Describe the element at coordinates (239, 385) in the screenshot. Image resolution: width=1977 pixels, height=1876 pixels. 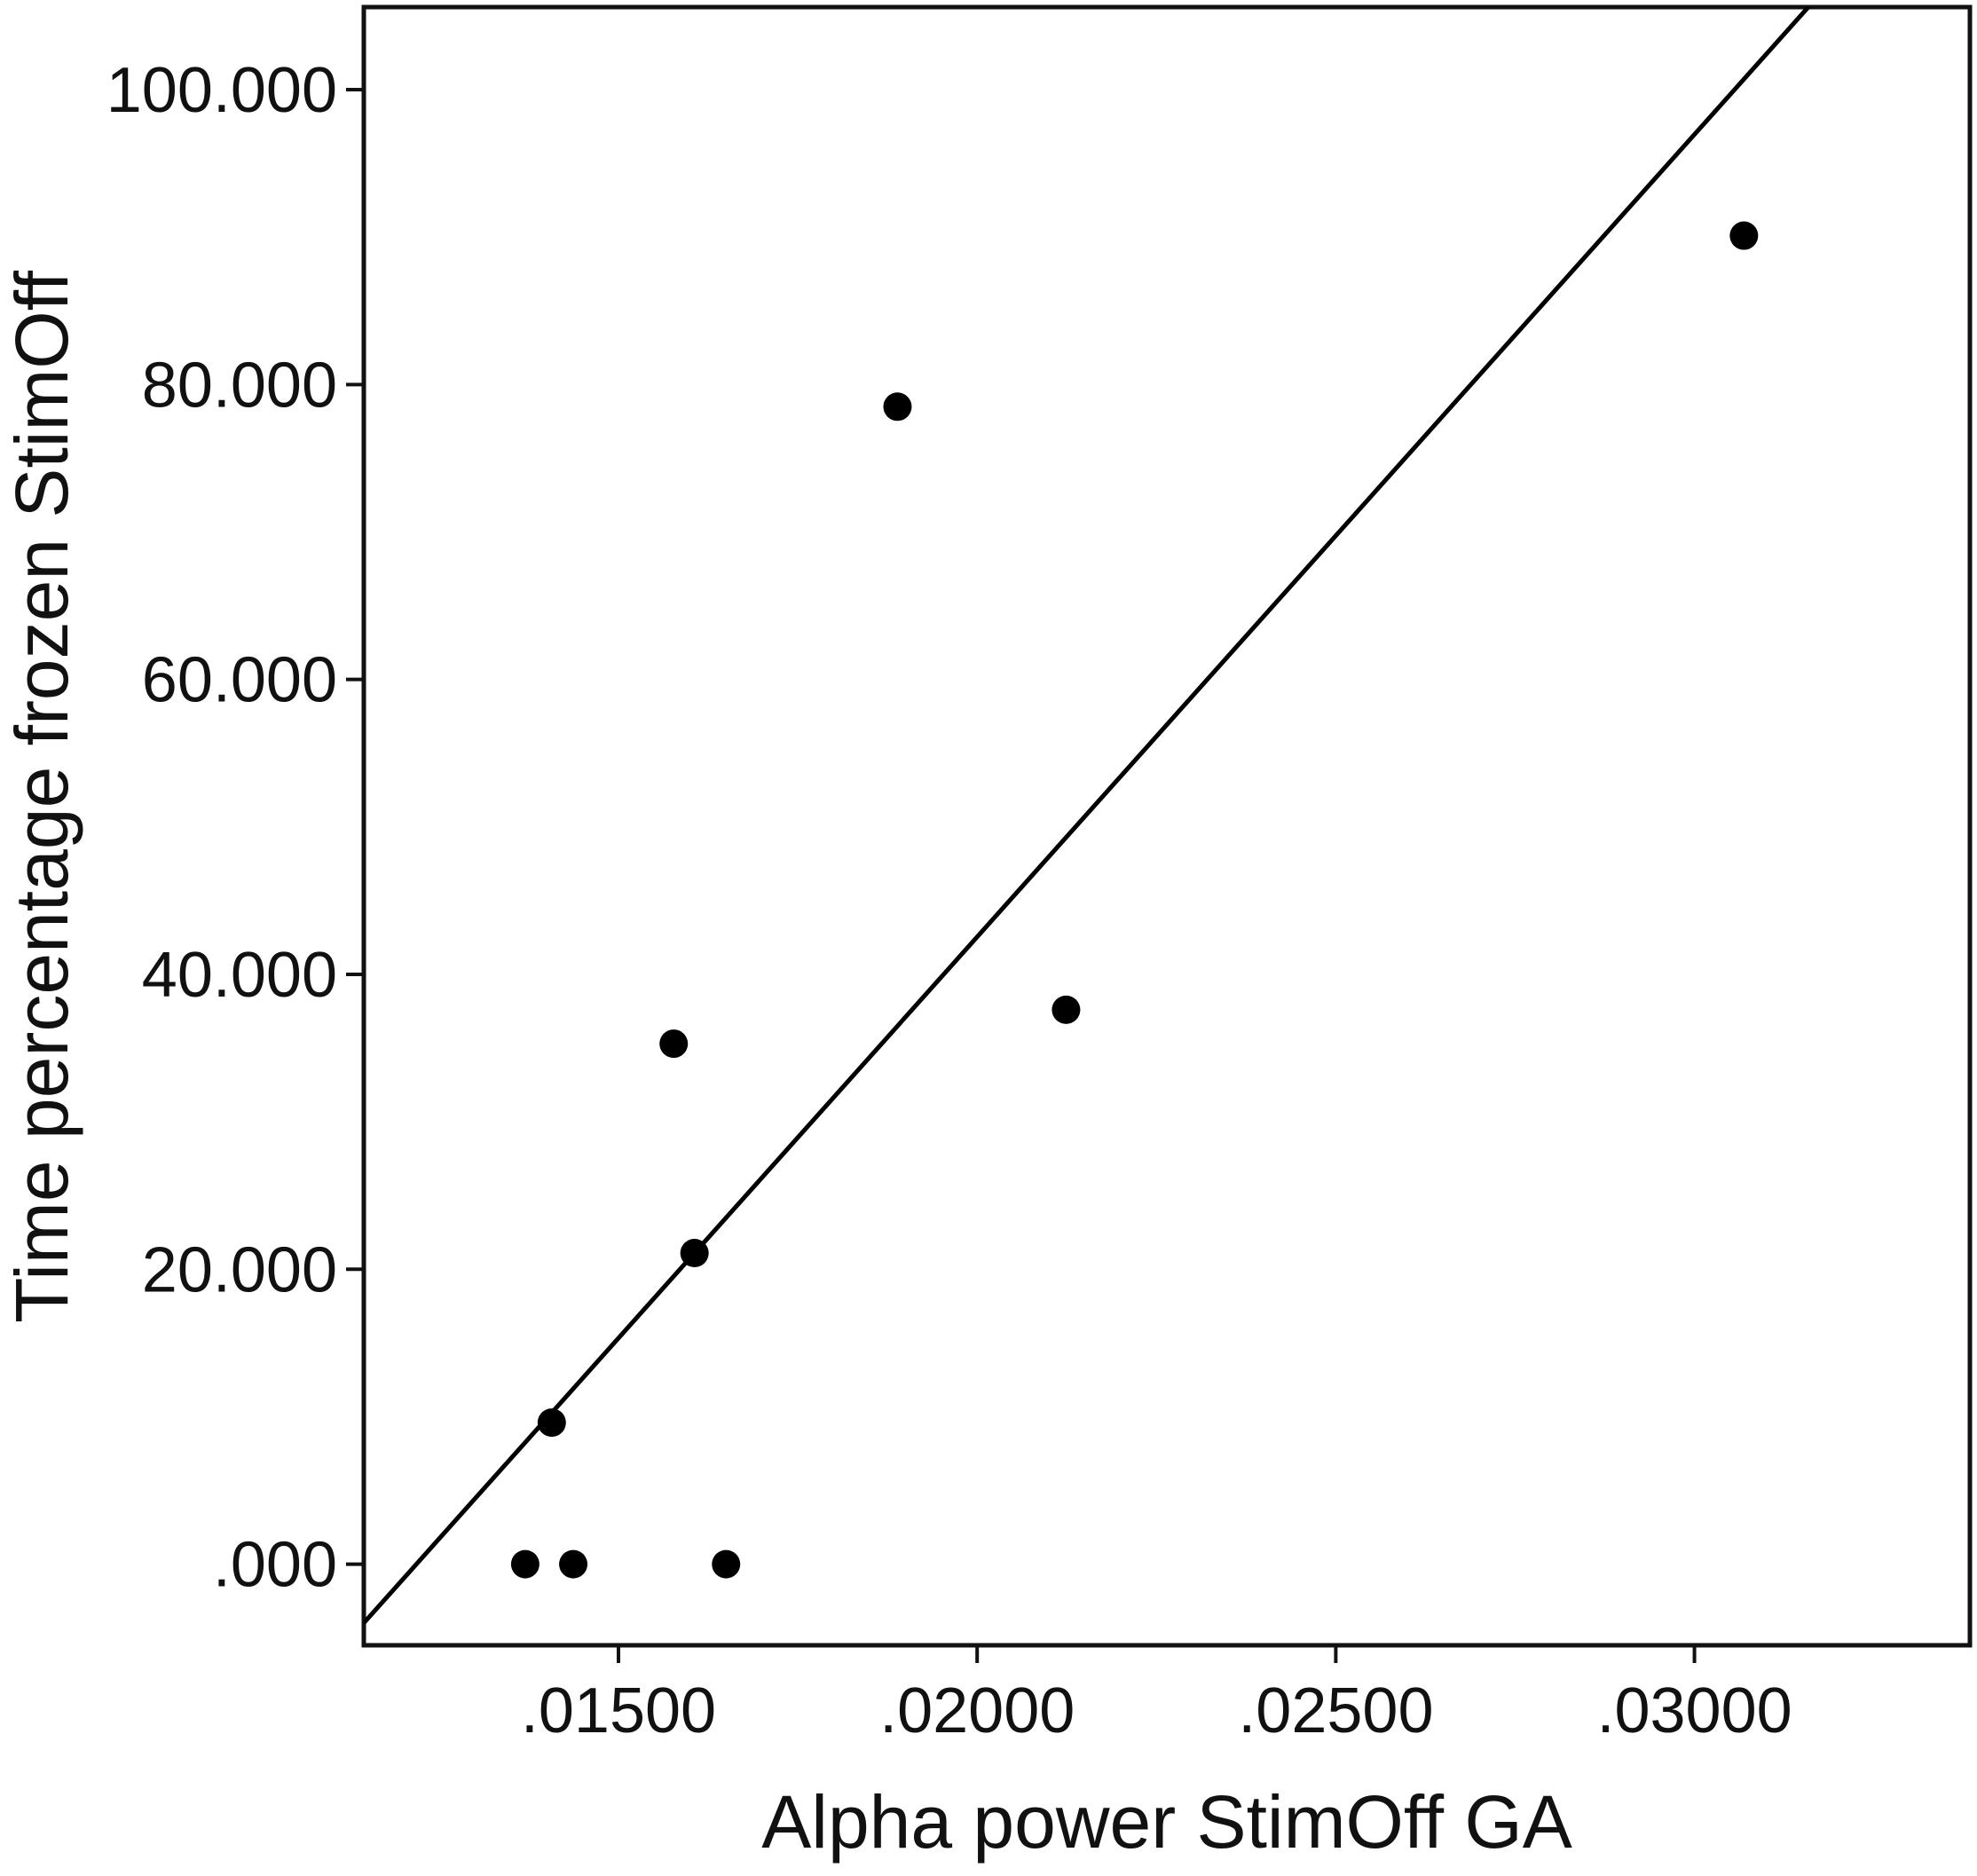
I see `y-tick-label: 80.000` at that location.